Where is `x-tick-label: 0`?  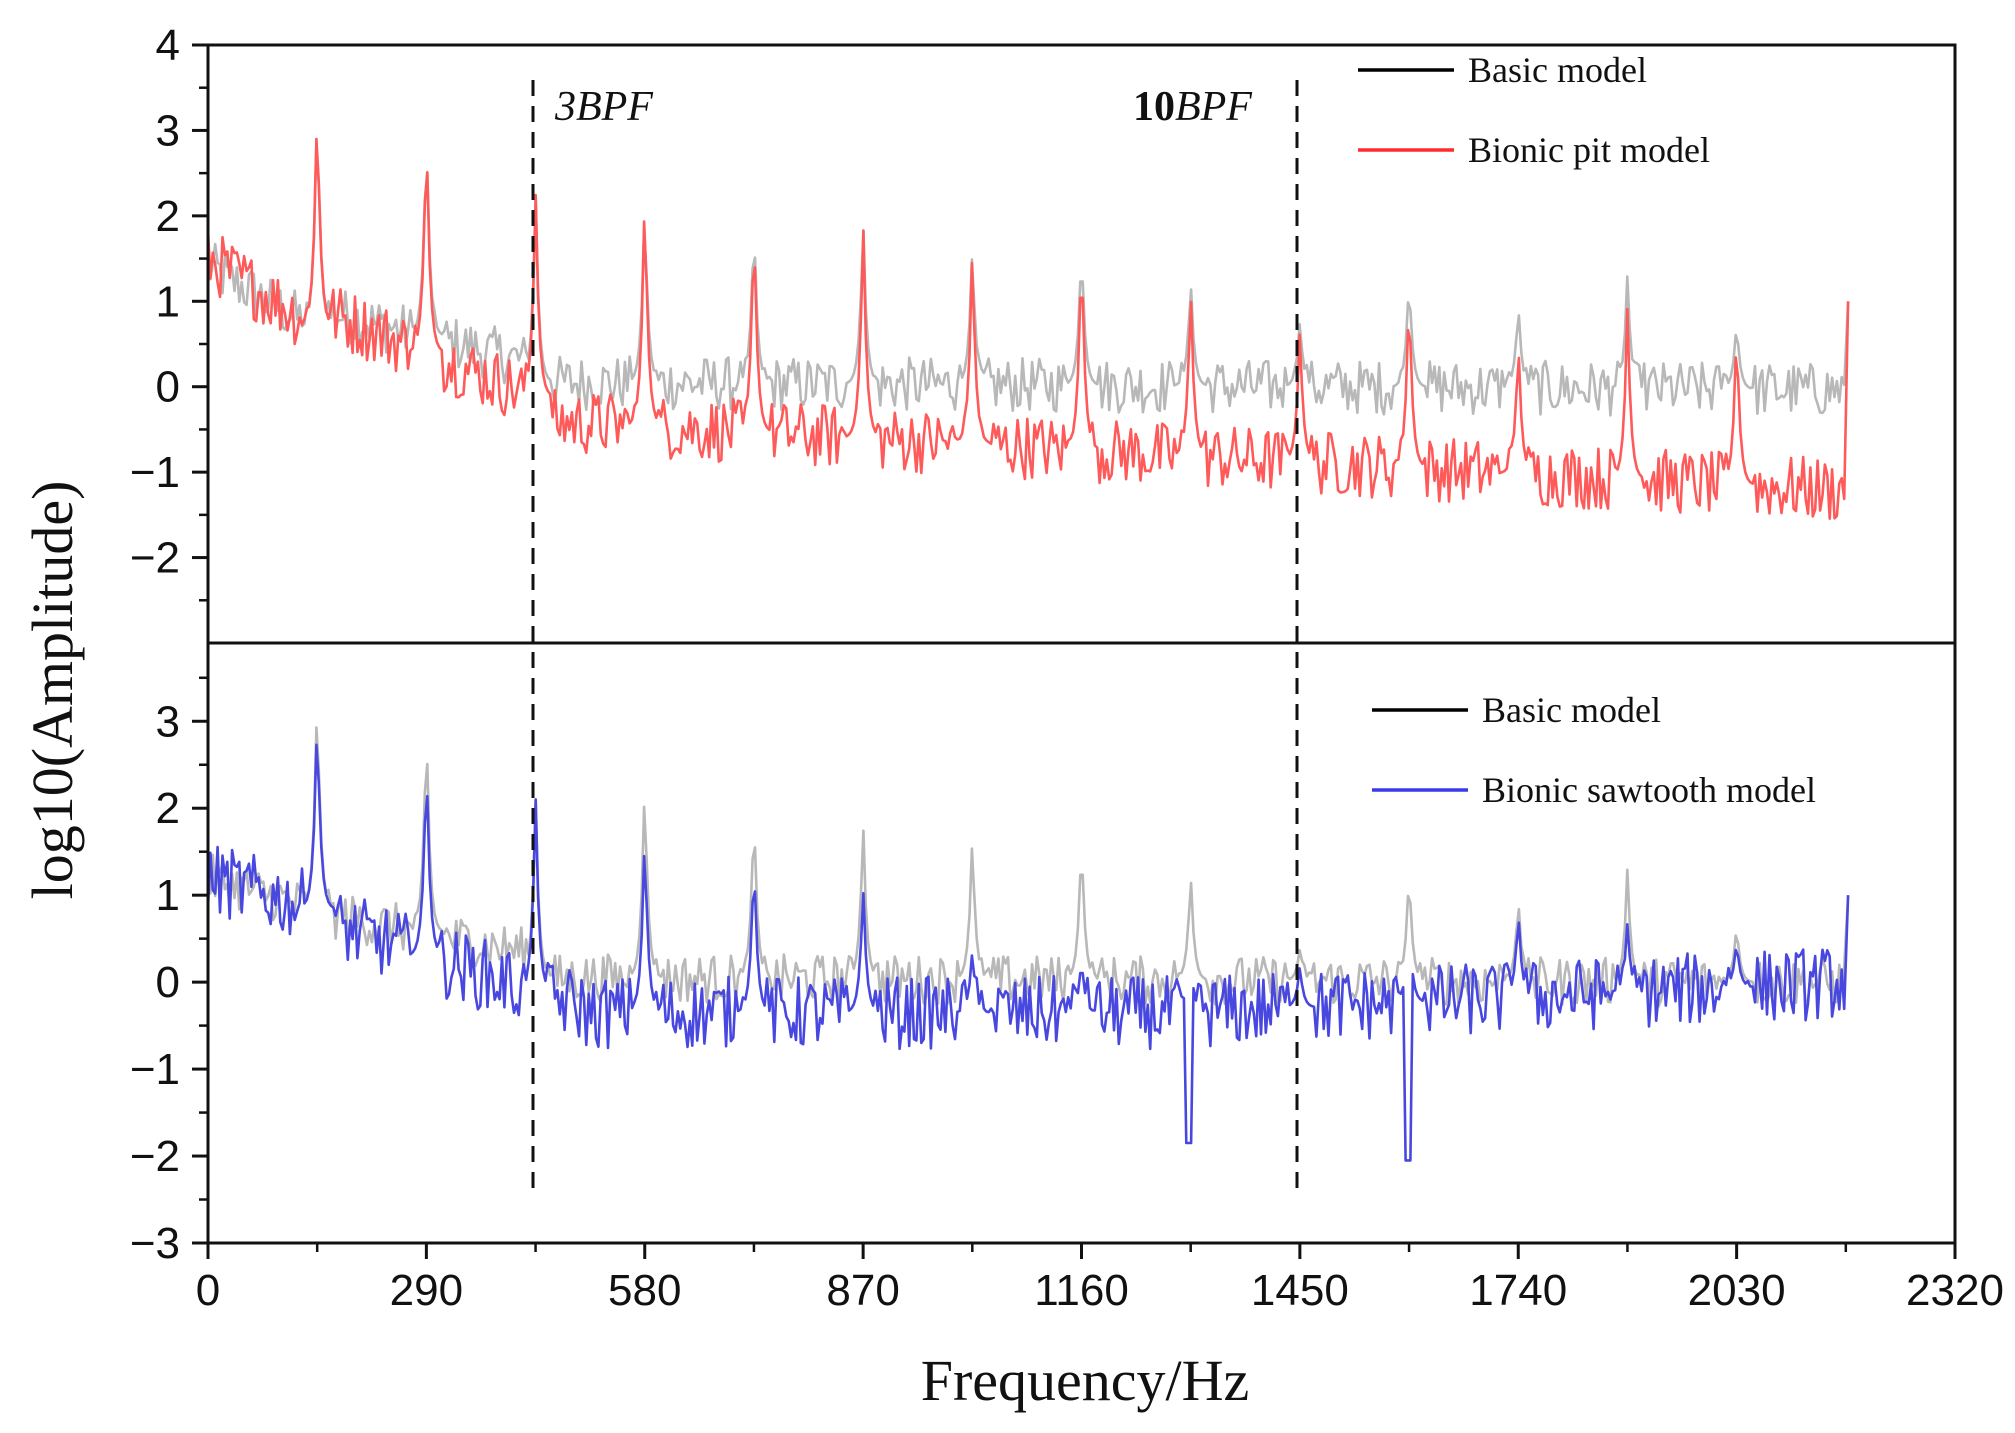 x-tick-label: 0 is located at coordinates (208, 1290).